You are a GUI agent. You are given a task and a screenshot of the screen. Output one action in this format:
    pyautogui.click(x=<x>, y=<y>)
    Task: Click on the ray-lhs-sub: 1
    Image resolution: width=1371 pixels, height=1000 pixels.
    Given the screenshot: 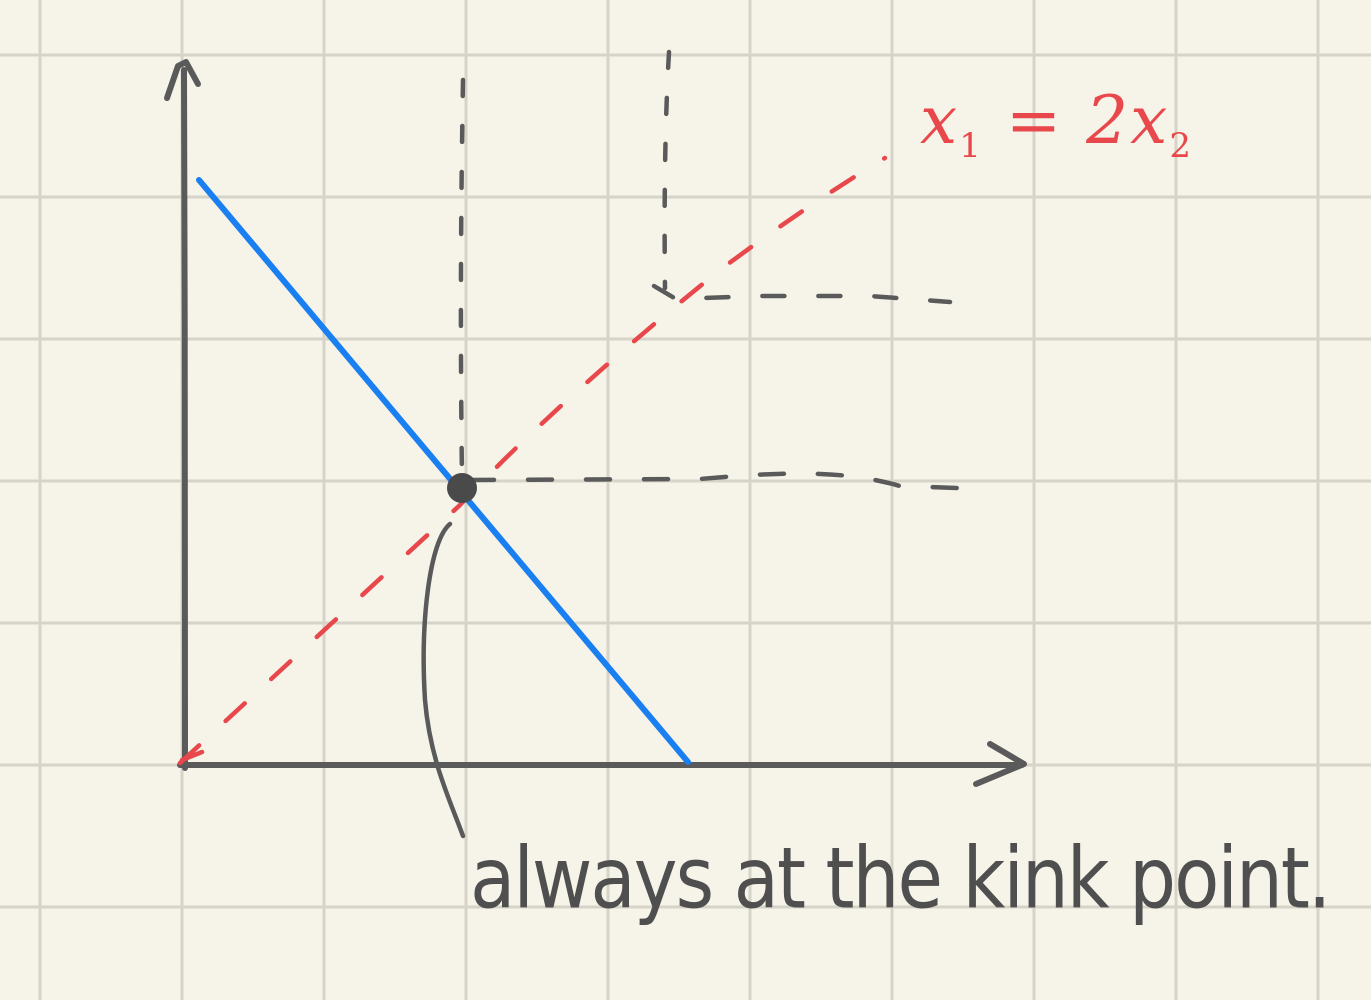 What is the action you would take?
    pyautogui.click(x=971, y=146)
    